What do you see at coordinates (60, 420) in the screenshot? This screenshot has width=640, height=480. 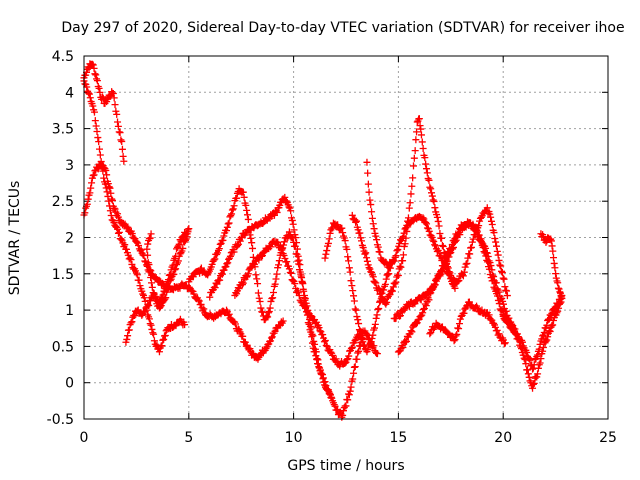 I see `y-tick-label: -0.5` at bounding box center [60, 420].